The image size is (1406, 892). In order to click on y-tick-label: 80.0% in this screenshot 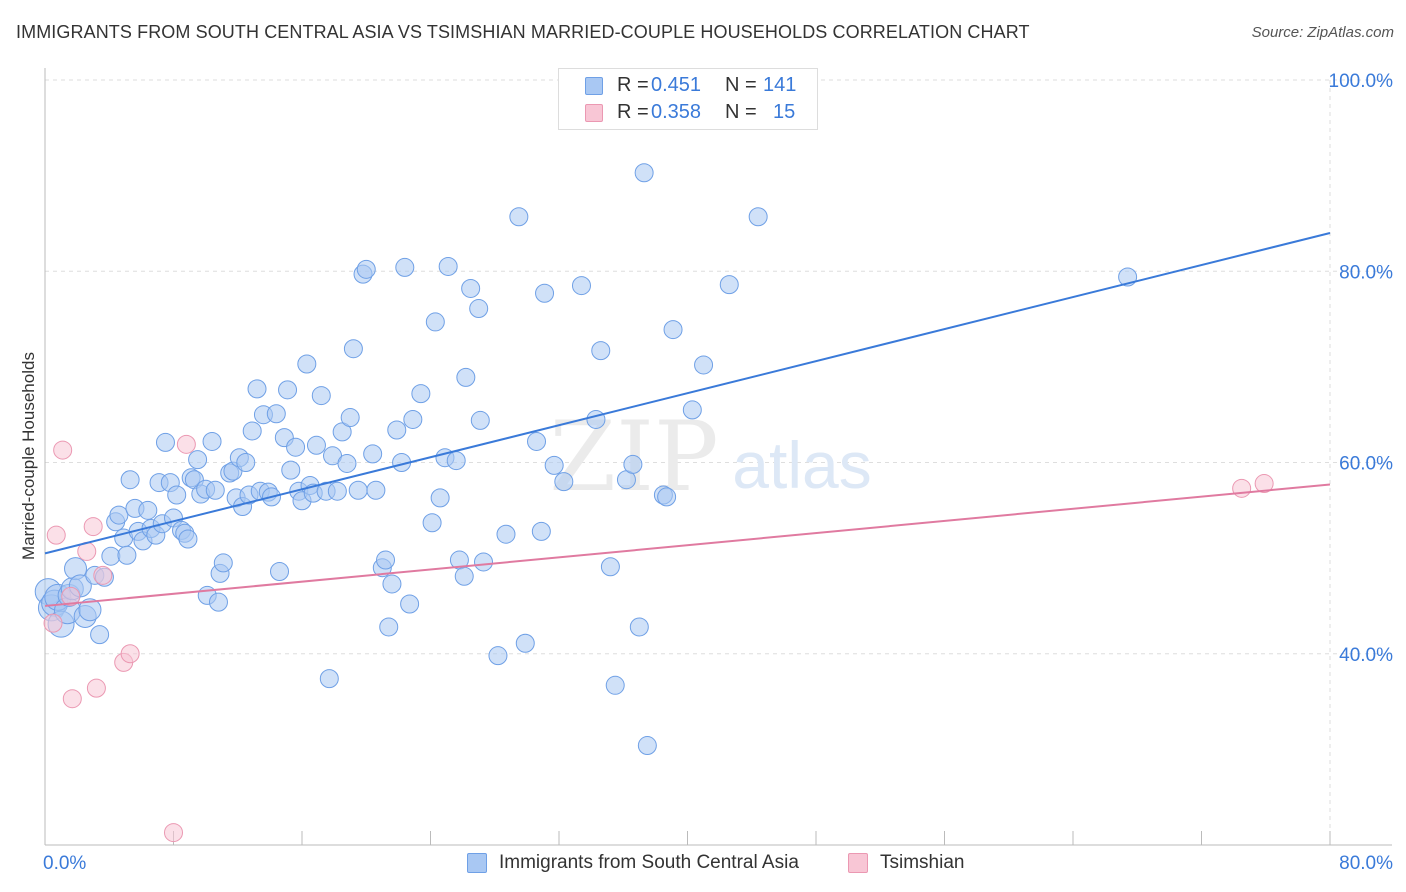, I will do `click(1366, 272)`.